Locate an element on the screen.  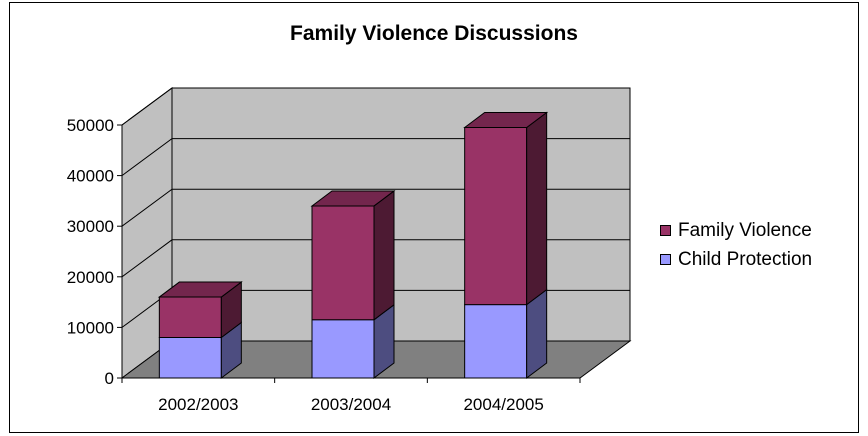
y-tick-label: 50000 is located at coordinates (90, 125).